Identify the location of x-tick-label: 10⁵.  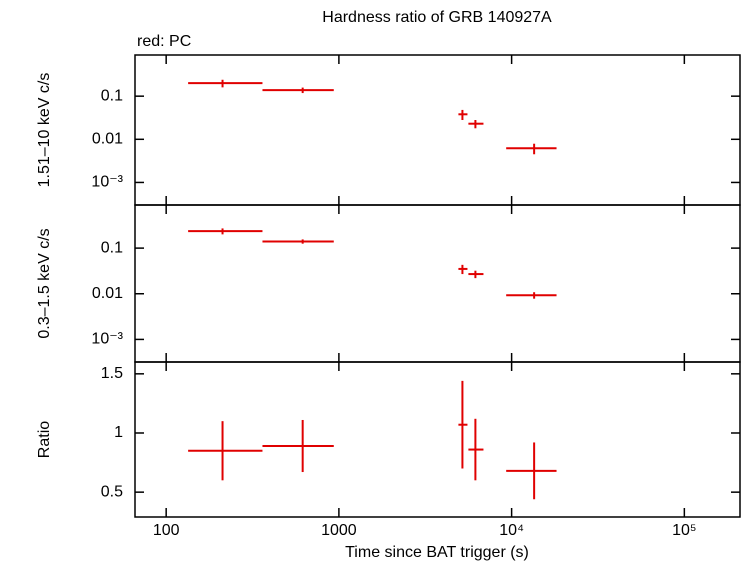
(684, 530).